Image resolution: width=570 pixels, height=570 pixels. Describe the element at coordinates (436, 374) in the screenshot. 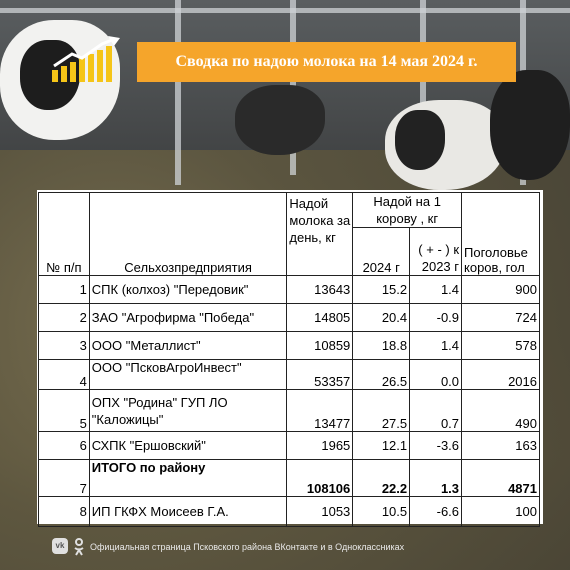

I see `row-diff: 0.0` at that location.